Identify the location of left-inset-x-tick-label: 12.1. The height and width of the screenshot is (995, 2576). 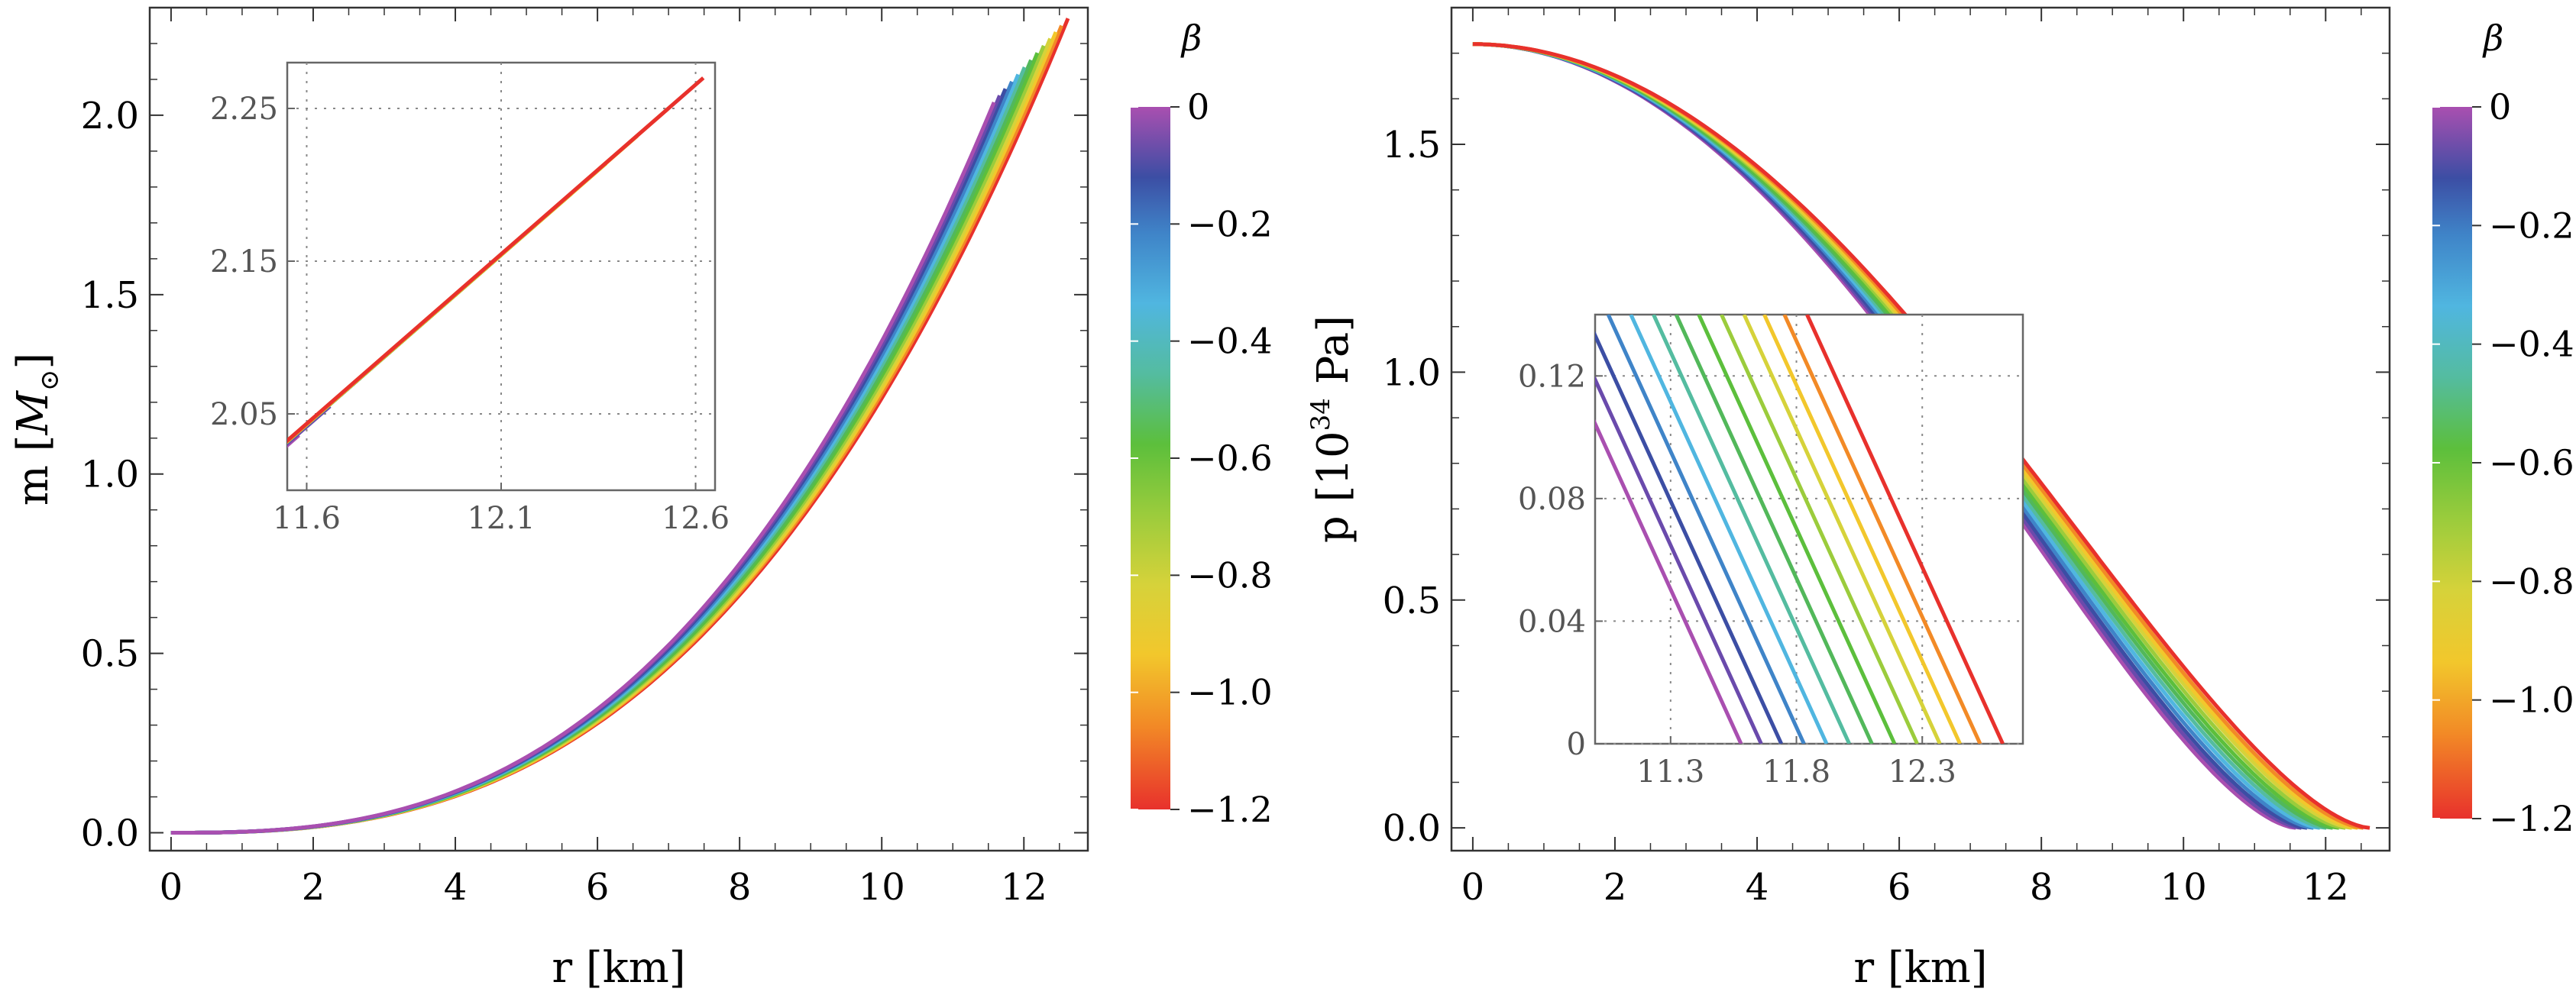
(501, 518).